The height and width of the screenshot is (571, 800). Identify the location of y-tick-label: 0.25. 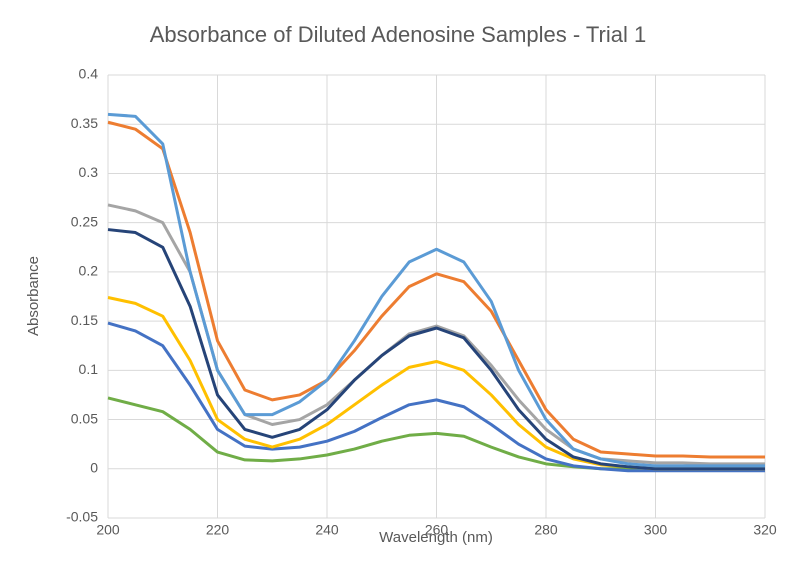
(84, 221).